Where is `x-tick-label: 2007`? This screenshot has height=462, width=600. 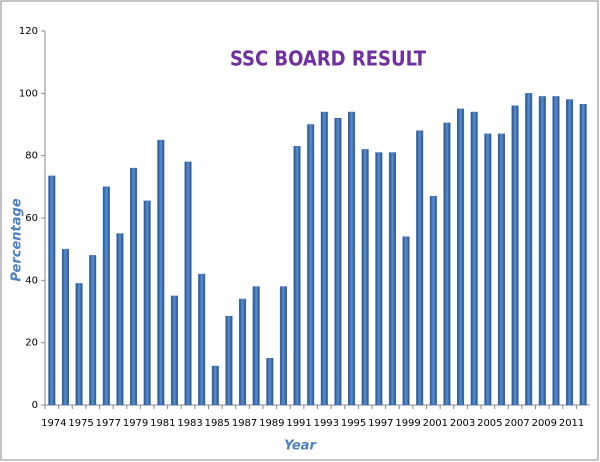 x-tick-label: 2007 is located at coordinates (516, 423).